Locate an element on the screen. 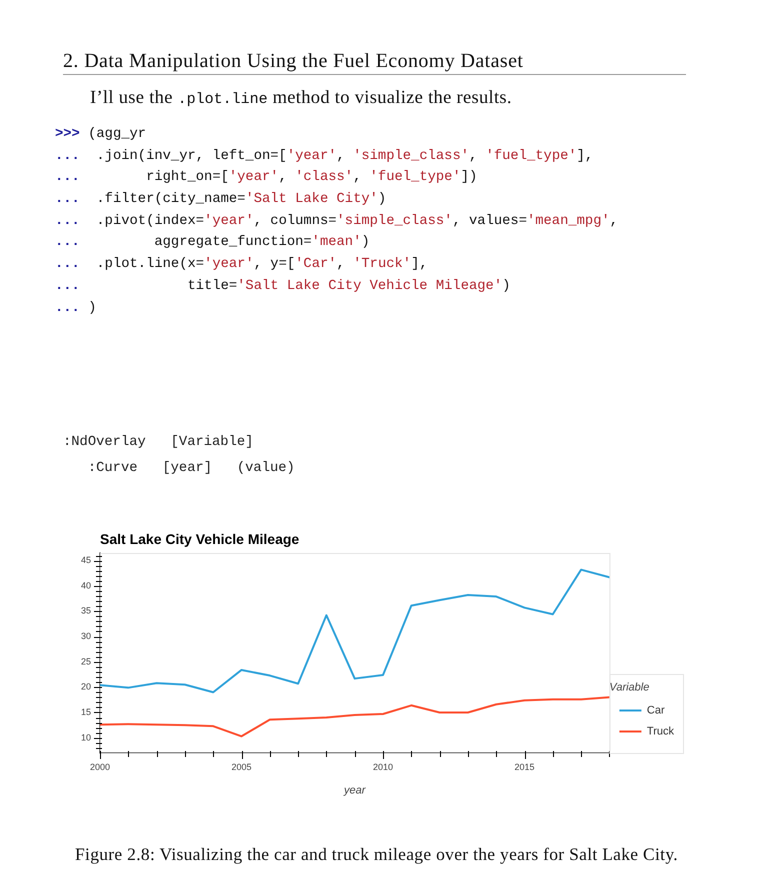 This screenshot has height=894, width=772. y-tick-label: 40 is located at coordinates (86, 585).